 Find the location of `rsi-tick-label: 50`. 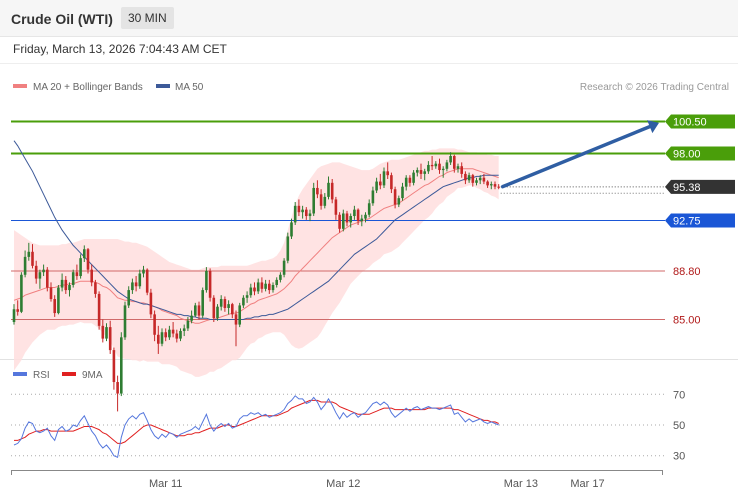

rsi-tick-label: 50 is located at coordinates (679, 426).